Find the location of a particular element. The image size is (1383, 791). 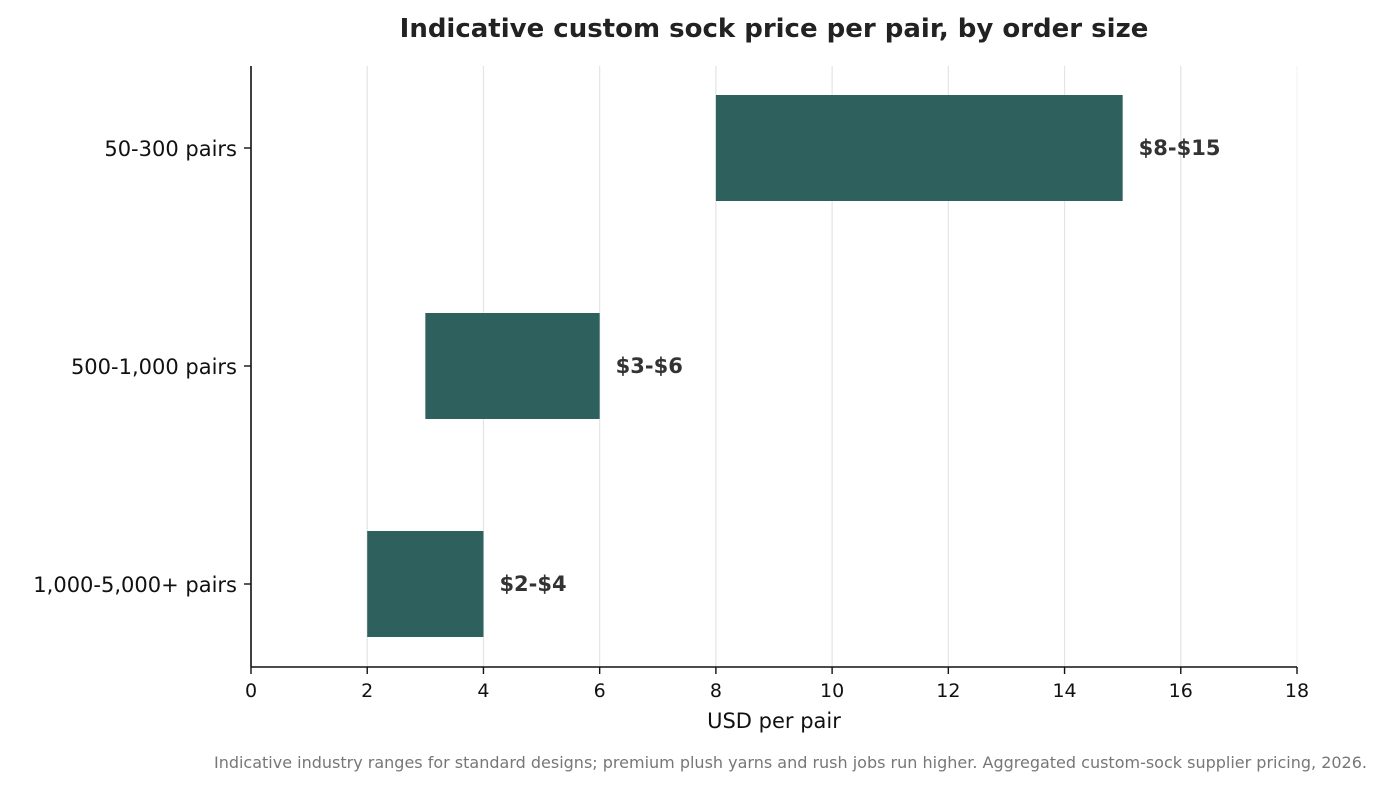

x-tick-label-10: 10 is located at coordinates (832, 691).